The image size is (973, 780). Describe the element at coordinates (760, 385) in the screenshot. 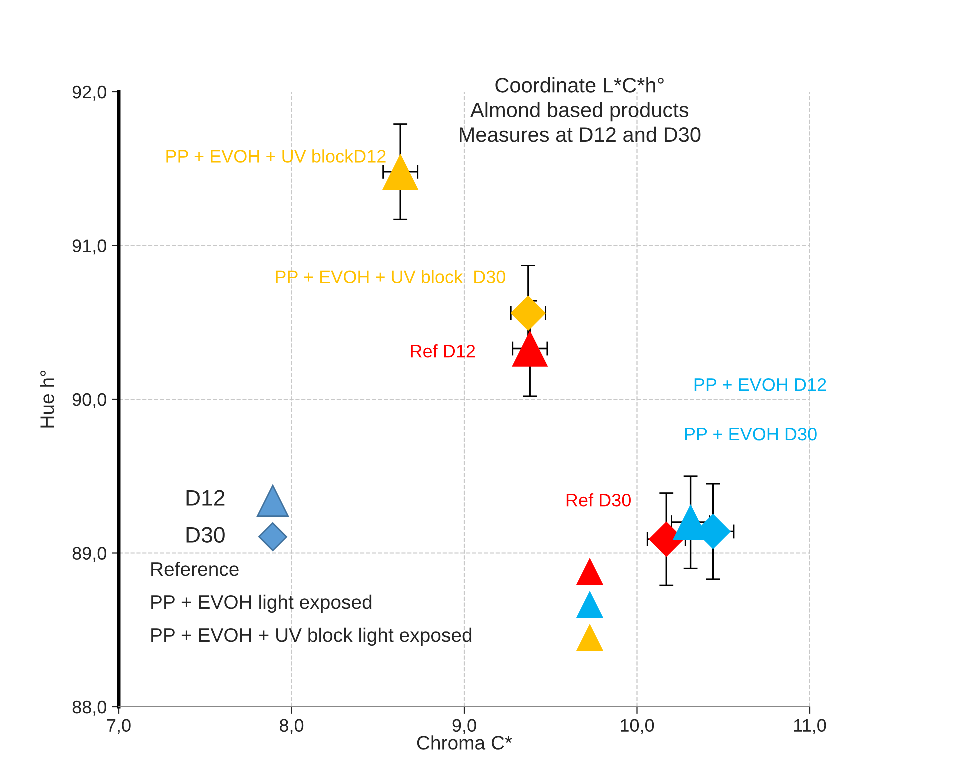

I see `annotation: PP + EVOH D12` at that location.